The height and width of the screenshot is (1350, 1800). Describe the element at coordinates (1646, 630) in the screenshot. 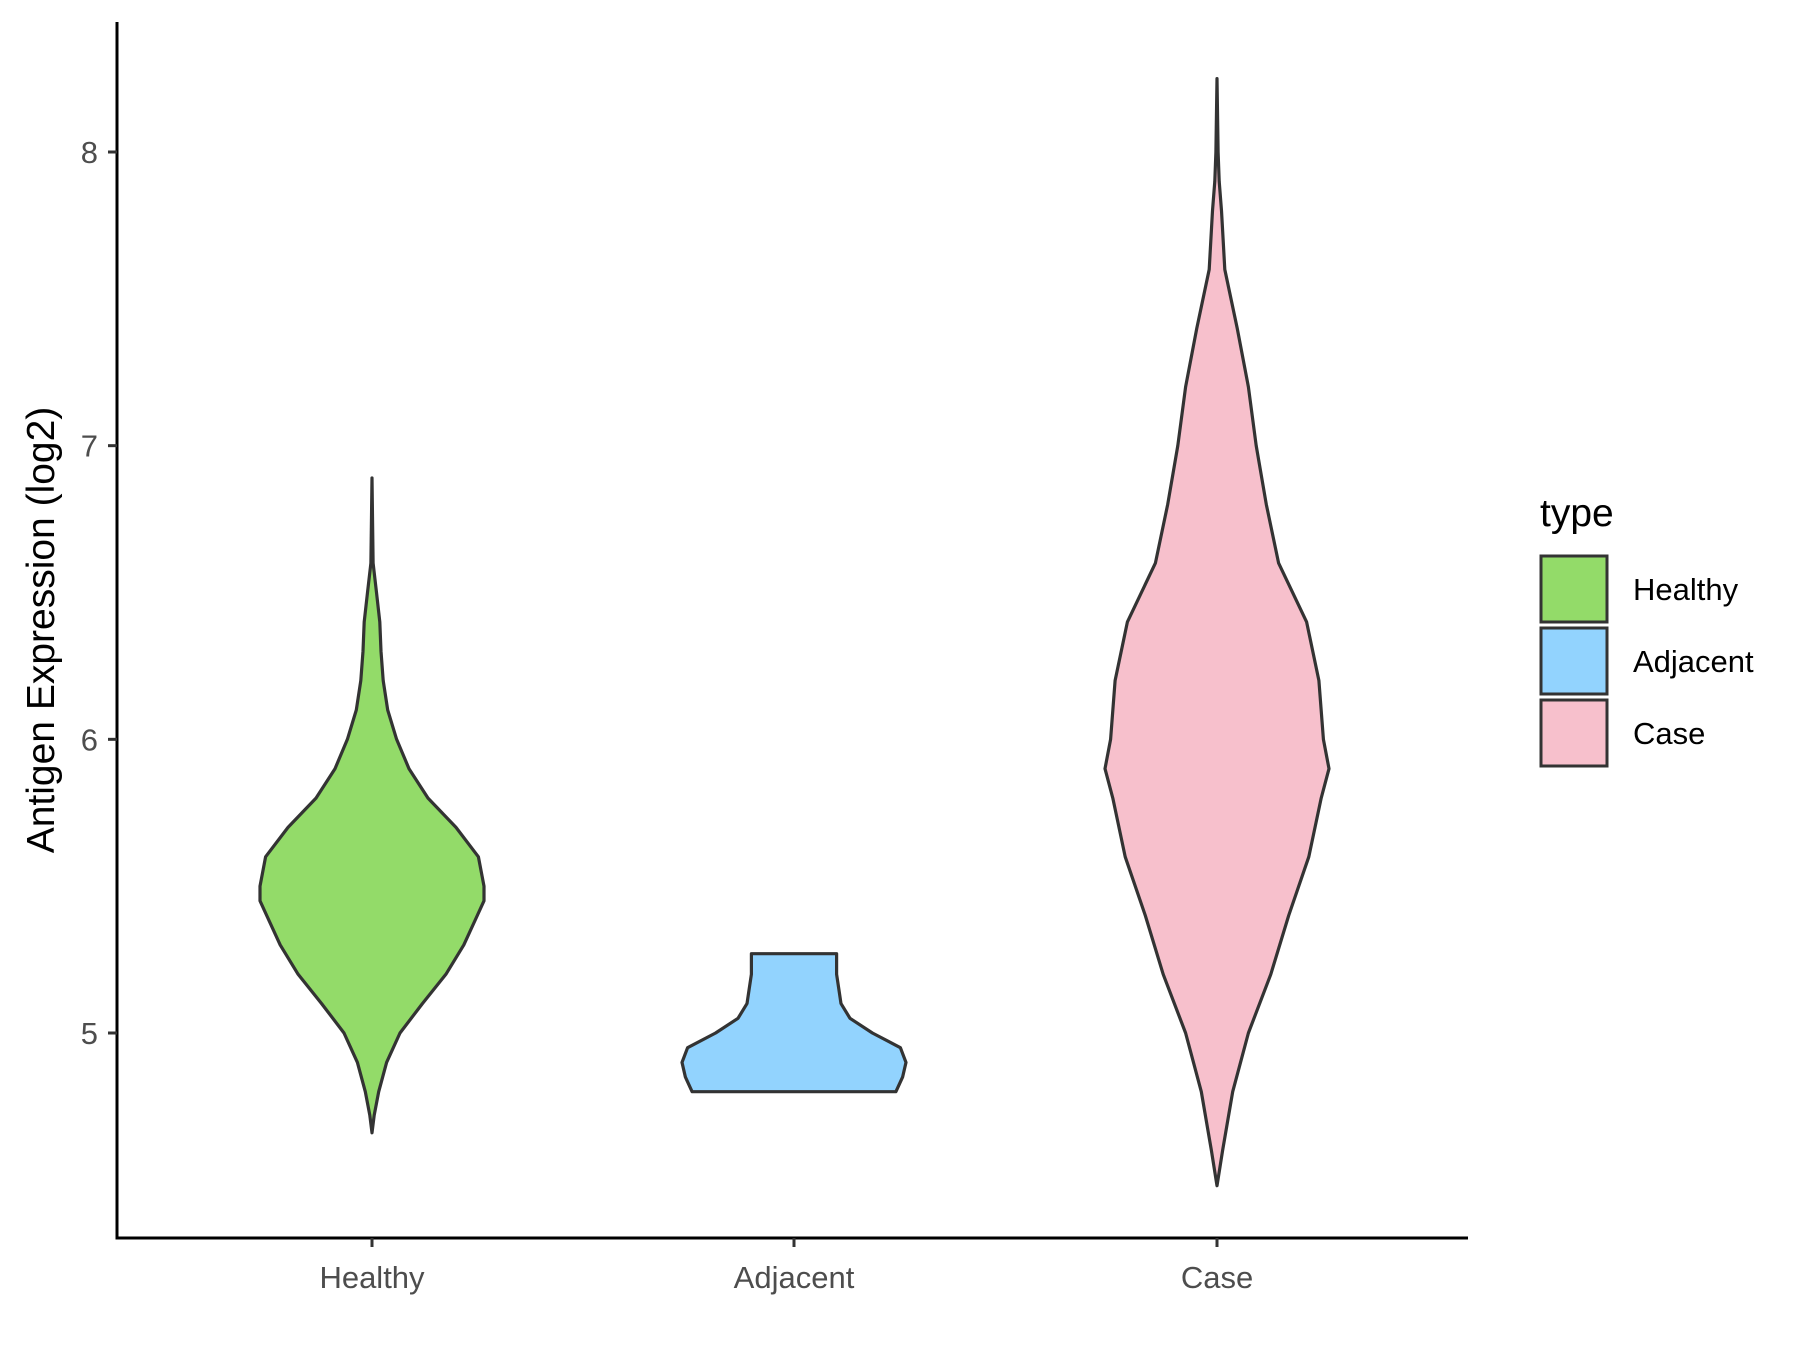

I see `legend: type Healthy Adjacent Case` at that location.